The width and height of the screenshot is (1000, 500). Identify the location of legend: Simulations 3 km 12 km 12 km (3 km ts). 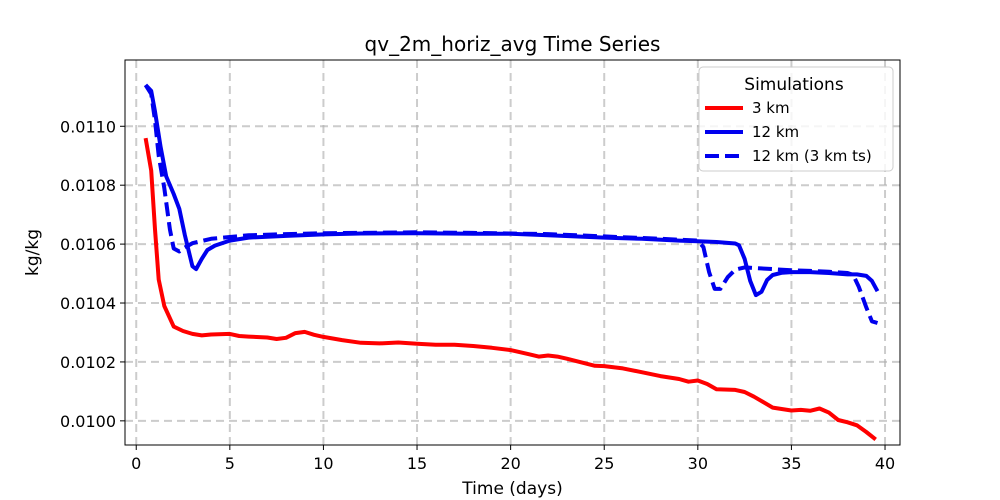
(796, 119).